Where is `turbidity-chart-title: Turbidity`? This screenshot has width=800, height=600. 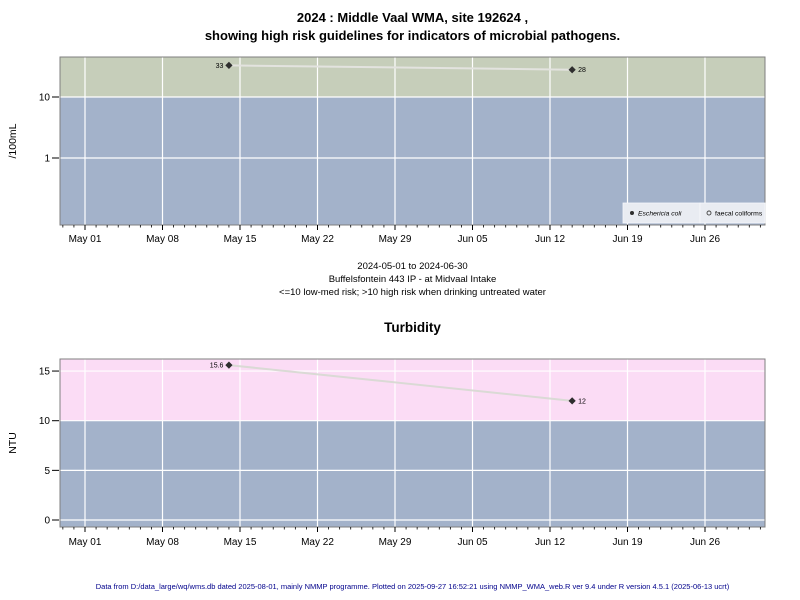 turbidity-chart-title: Turbidity is located at coordinates (412, 327).